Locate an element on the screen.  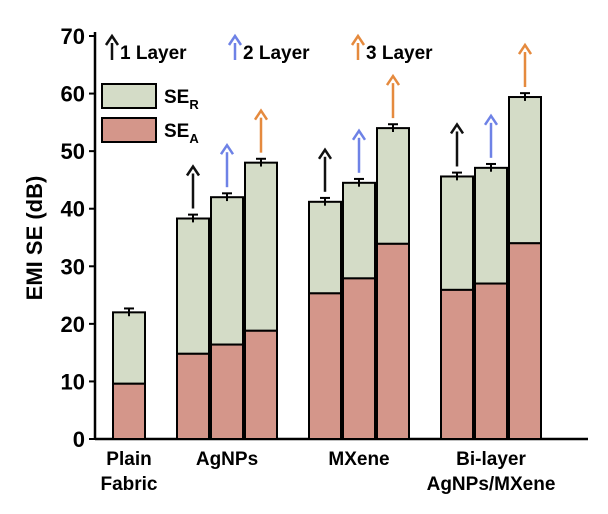
legend-arrow-label: 2 Layer is located at coordinates (276, 53).